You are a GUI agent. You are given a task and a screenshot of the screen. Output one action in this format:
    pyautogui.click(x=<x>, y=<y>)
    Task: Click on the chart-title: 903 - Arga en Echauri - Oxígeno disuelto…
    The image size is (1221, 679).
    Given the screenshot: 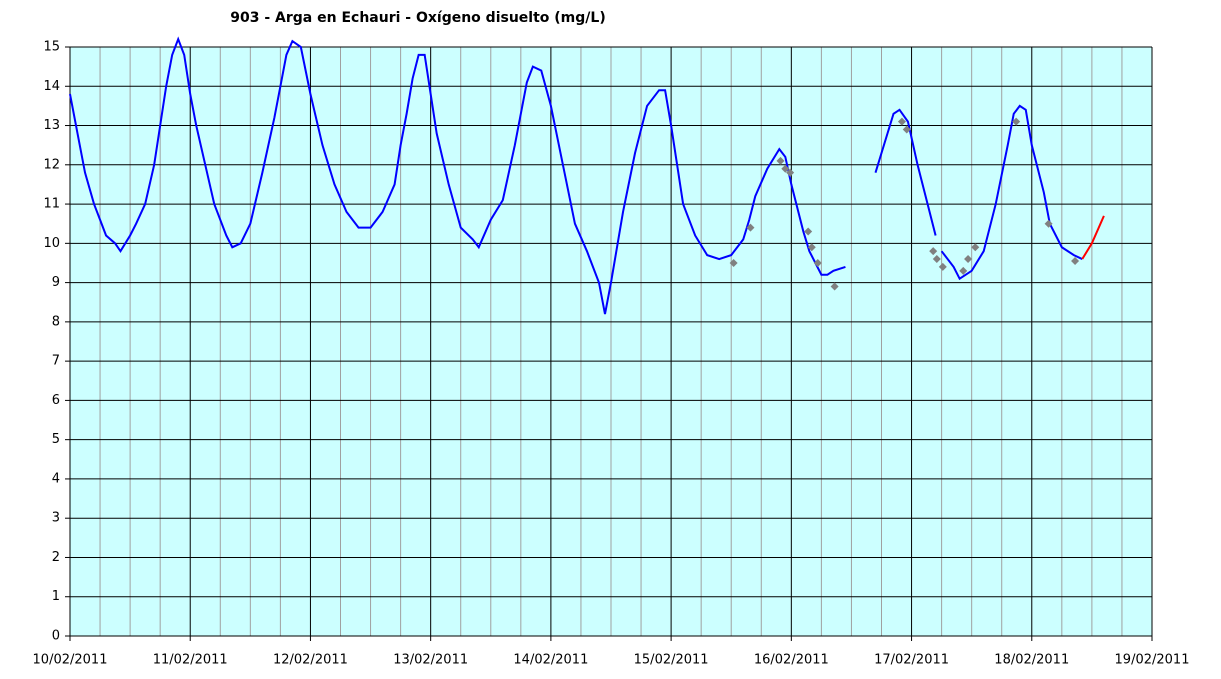 What is the action you would take?
    pyautogui.click(x=417, y=18)
    